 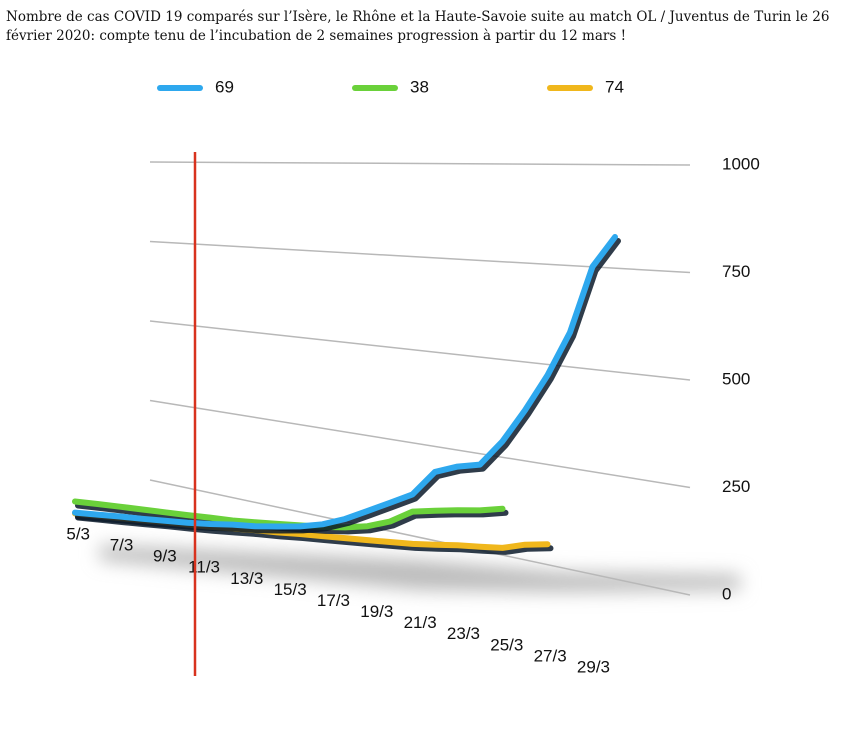 I want to click on x-tick-label: 25/3, so click(x=506, y=644).